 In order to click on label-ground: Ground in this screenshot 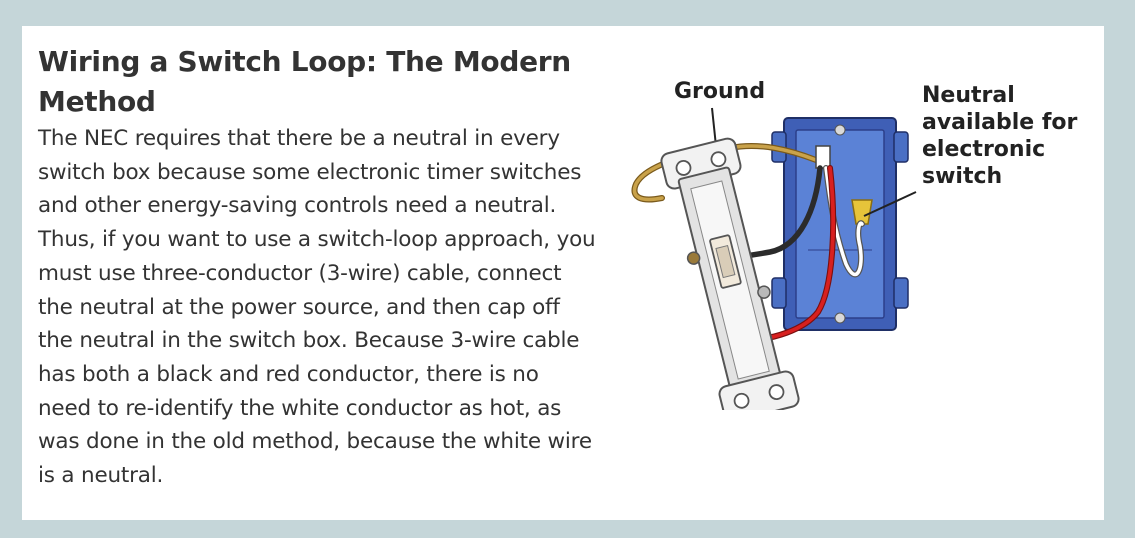, I will do `click(719, 91)`.